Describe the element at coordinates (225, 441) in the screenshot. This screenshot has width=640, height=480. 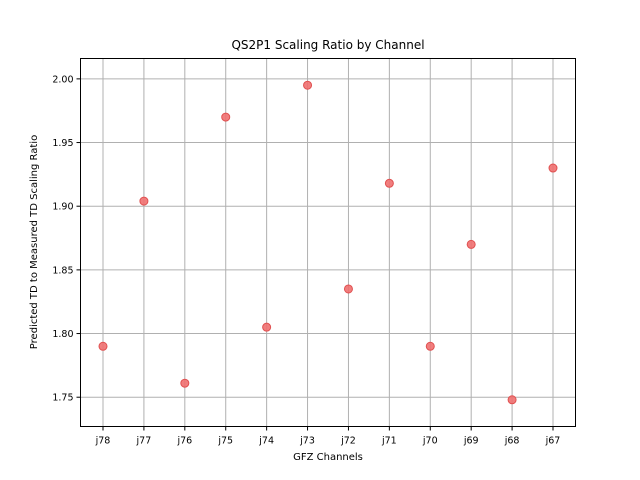
I see `x-tick-label: j75` at that location.